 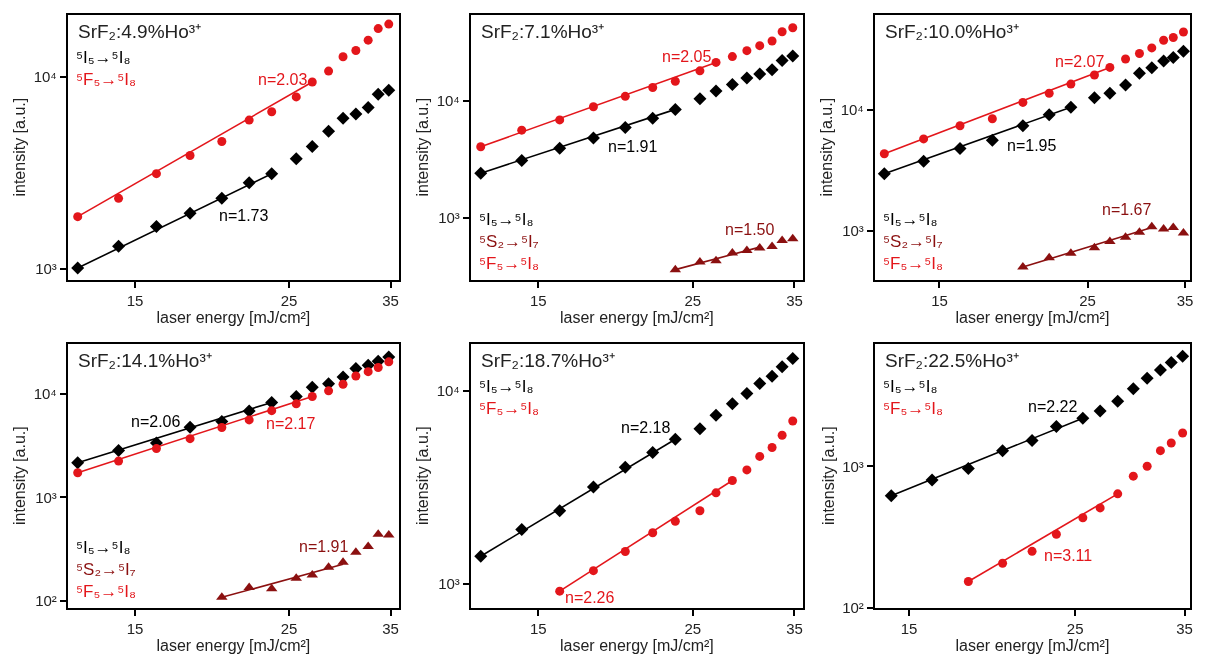 I want to click on chart-title: SrF₂:22.5%Ho³⁺, so click(x=952, y=360).